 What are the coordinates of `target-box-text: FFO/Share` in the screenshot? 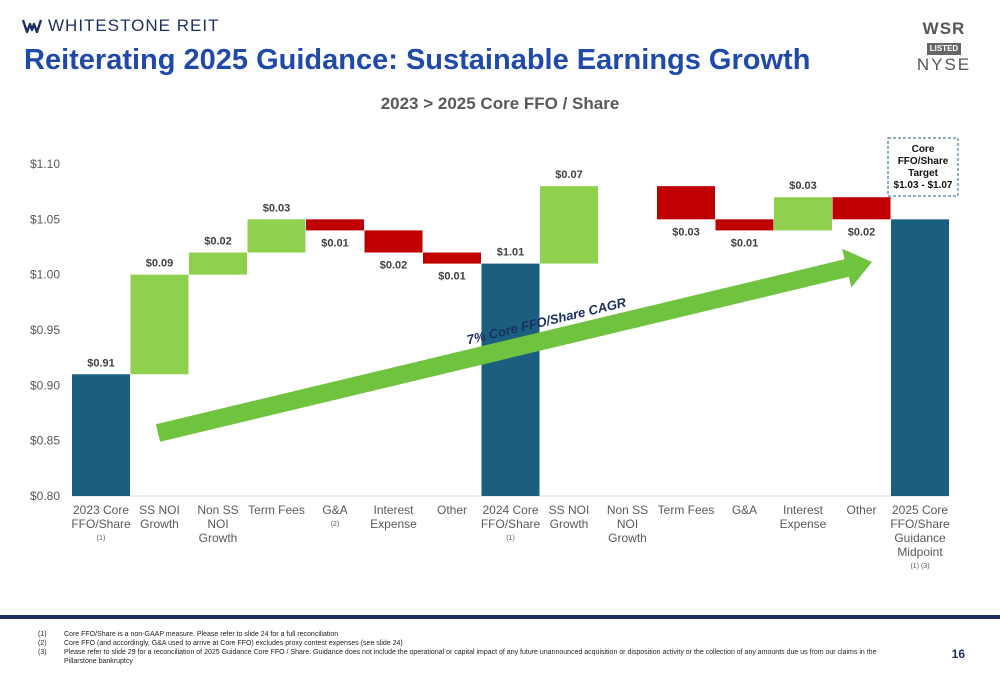 It's located at (923, 161).